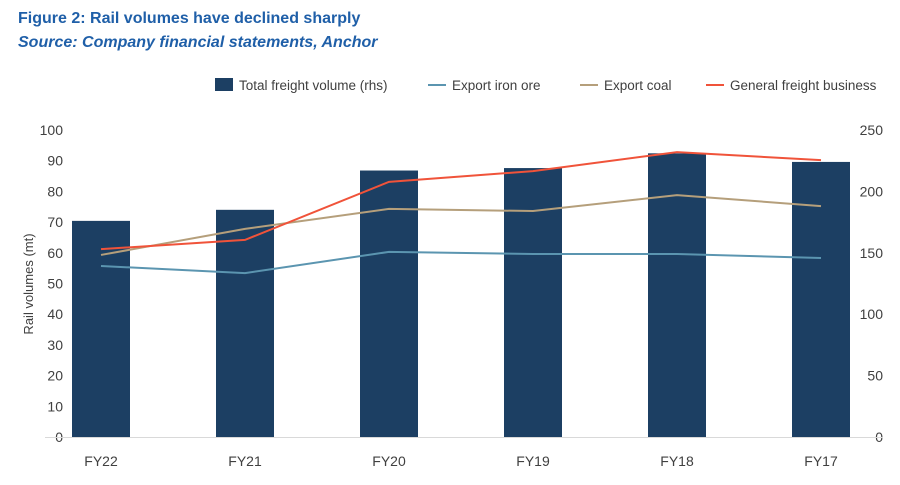  What do you see at coordinates (55, 191) in the screenshot?
I see `y-tick-label: 80` at bounding box center [55, 191].